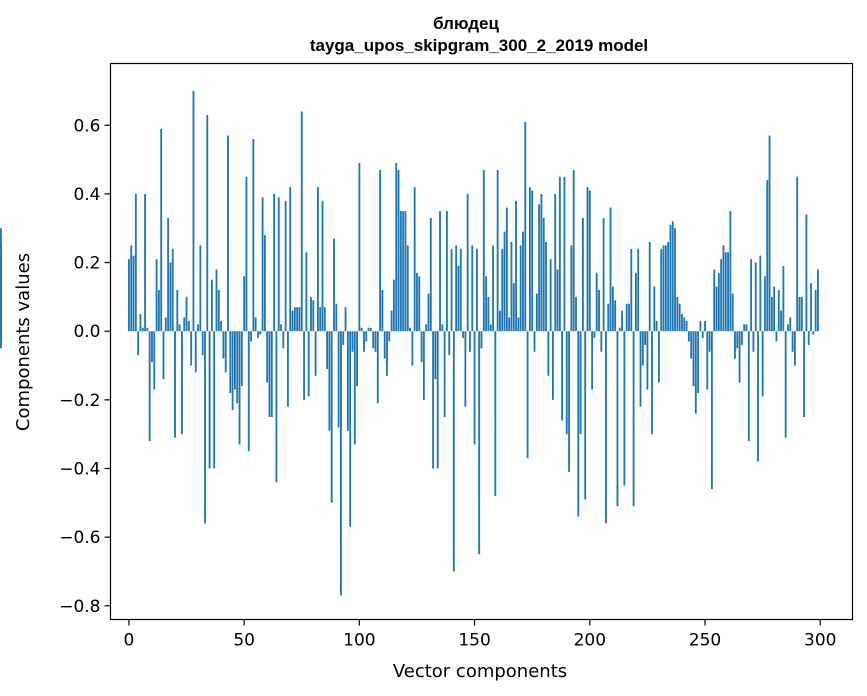 This screenshot has height=696, width=867. What do you see at coordinates (466, 23) in the screenshot?
I see `chart-title: блюдец` at bounding box center [466, 23].